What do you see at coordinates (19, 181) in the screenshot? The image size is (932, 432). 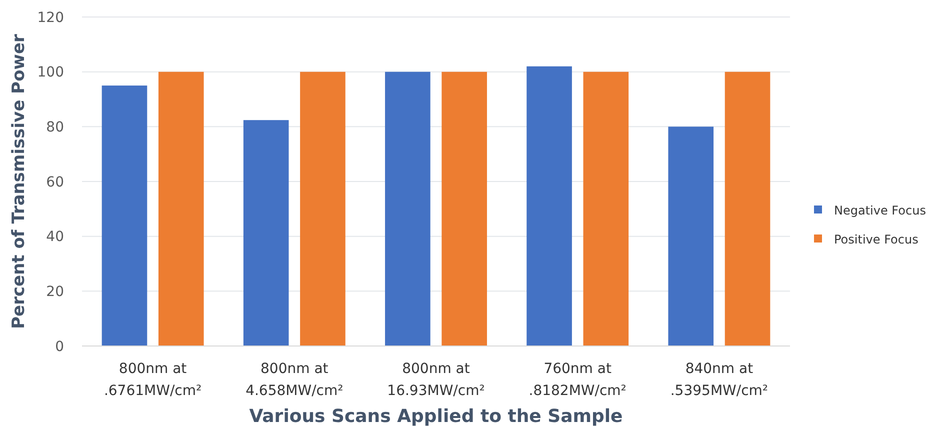 I see `y-axis-title: Percent of Transmissive Power` at bounding box center [19, 181].